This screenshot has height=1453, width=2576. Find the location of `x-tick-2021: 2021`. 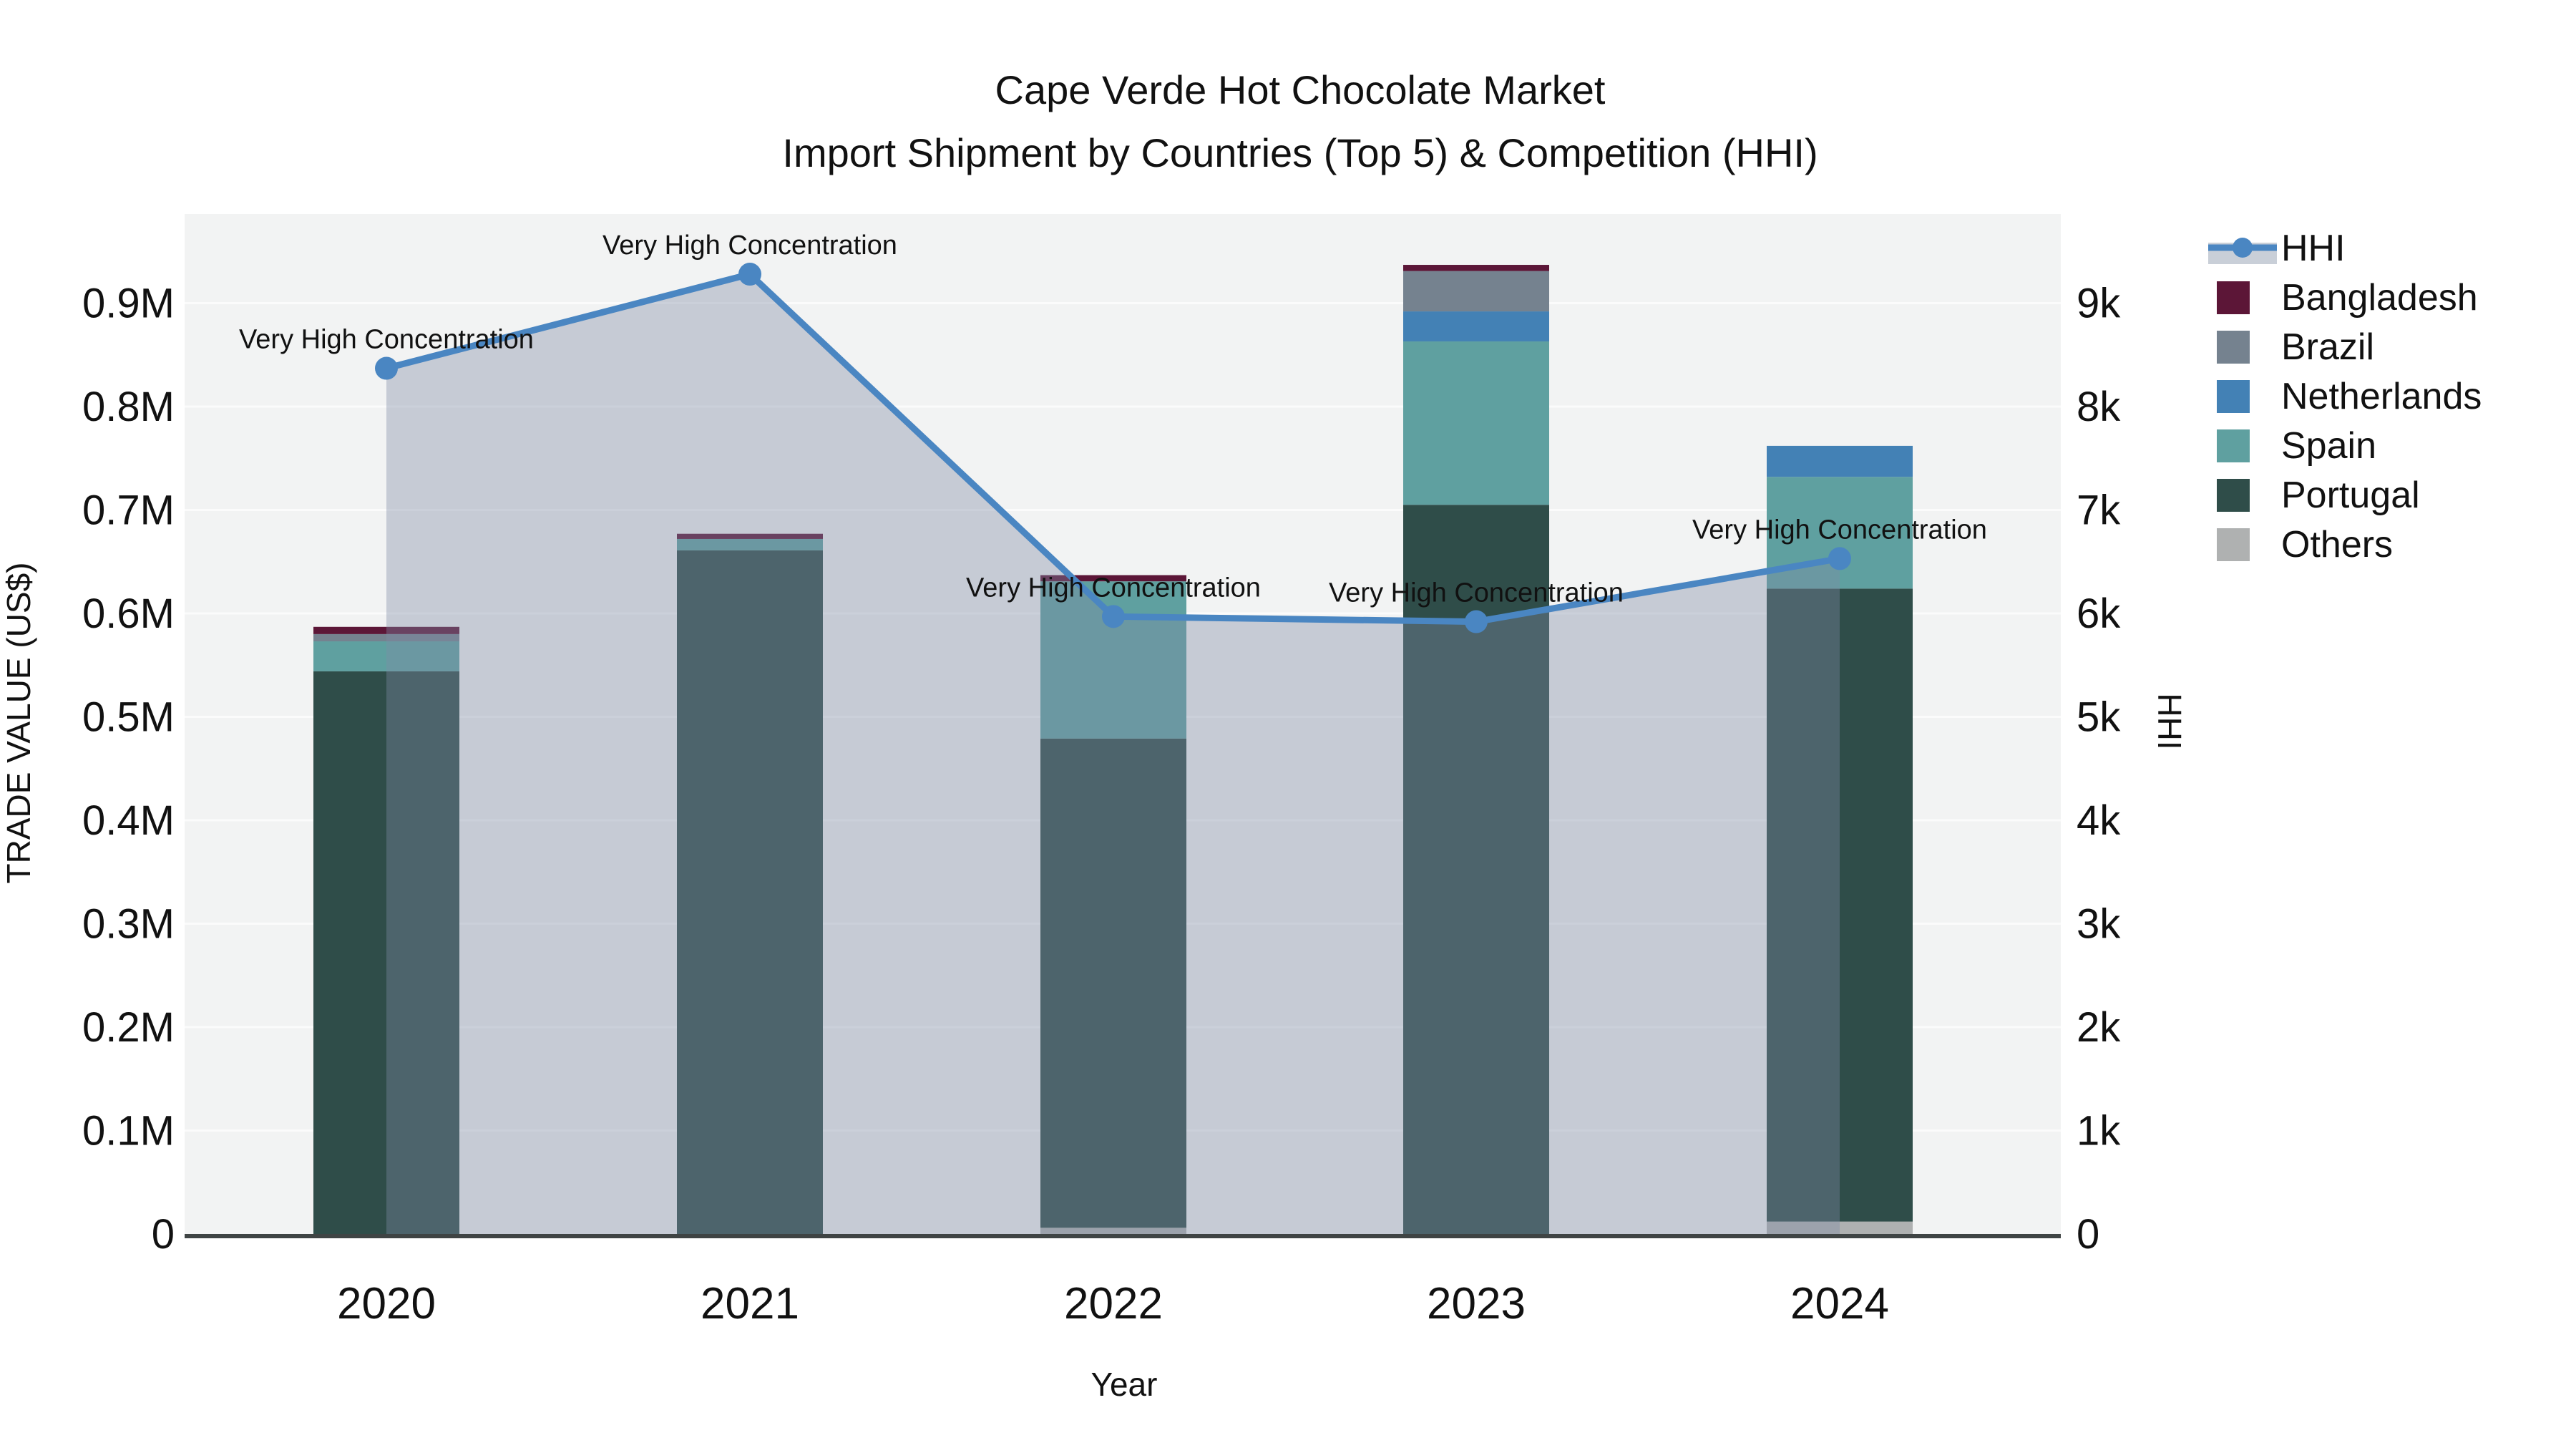

x-tick-2021: 2021 is located at coordinates (750, 1303).